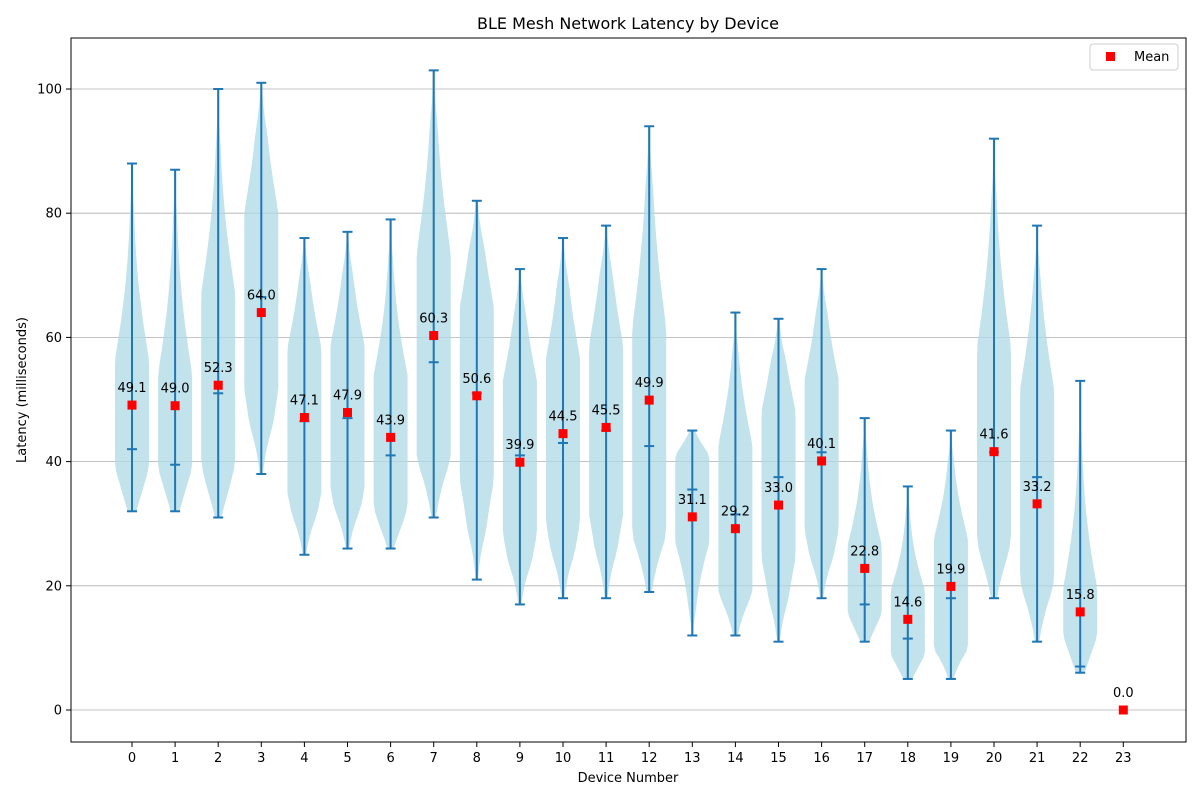 The height and width of the screenshot is (800, 1200). What do you see at coordinates (390, 420) in the screenshot?
I see `mean-value-label: 43.9` at bounding box center [390, 420].